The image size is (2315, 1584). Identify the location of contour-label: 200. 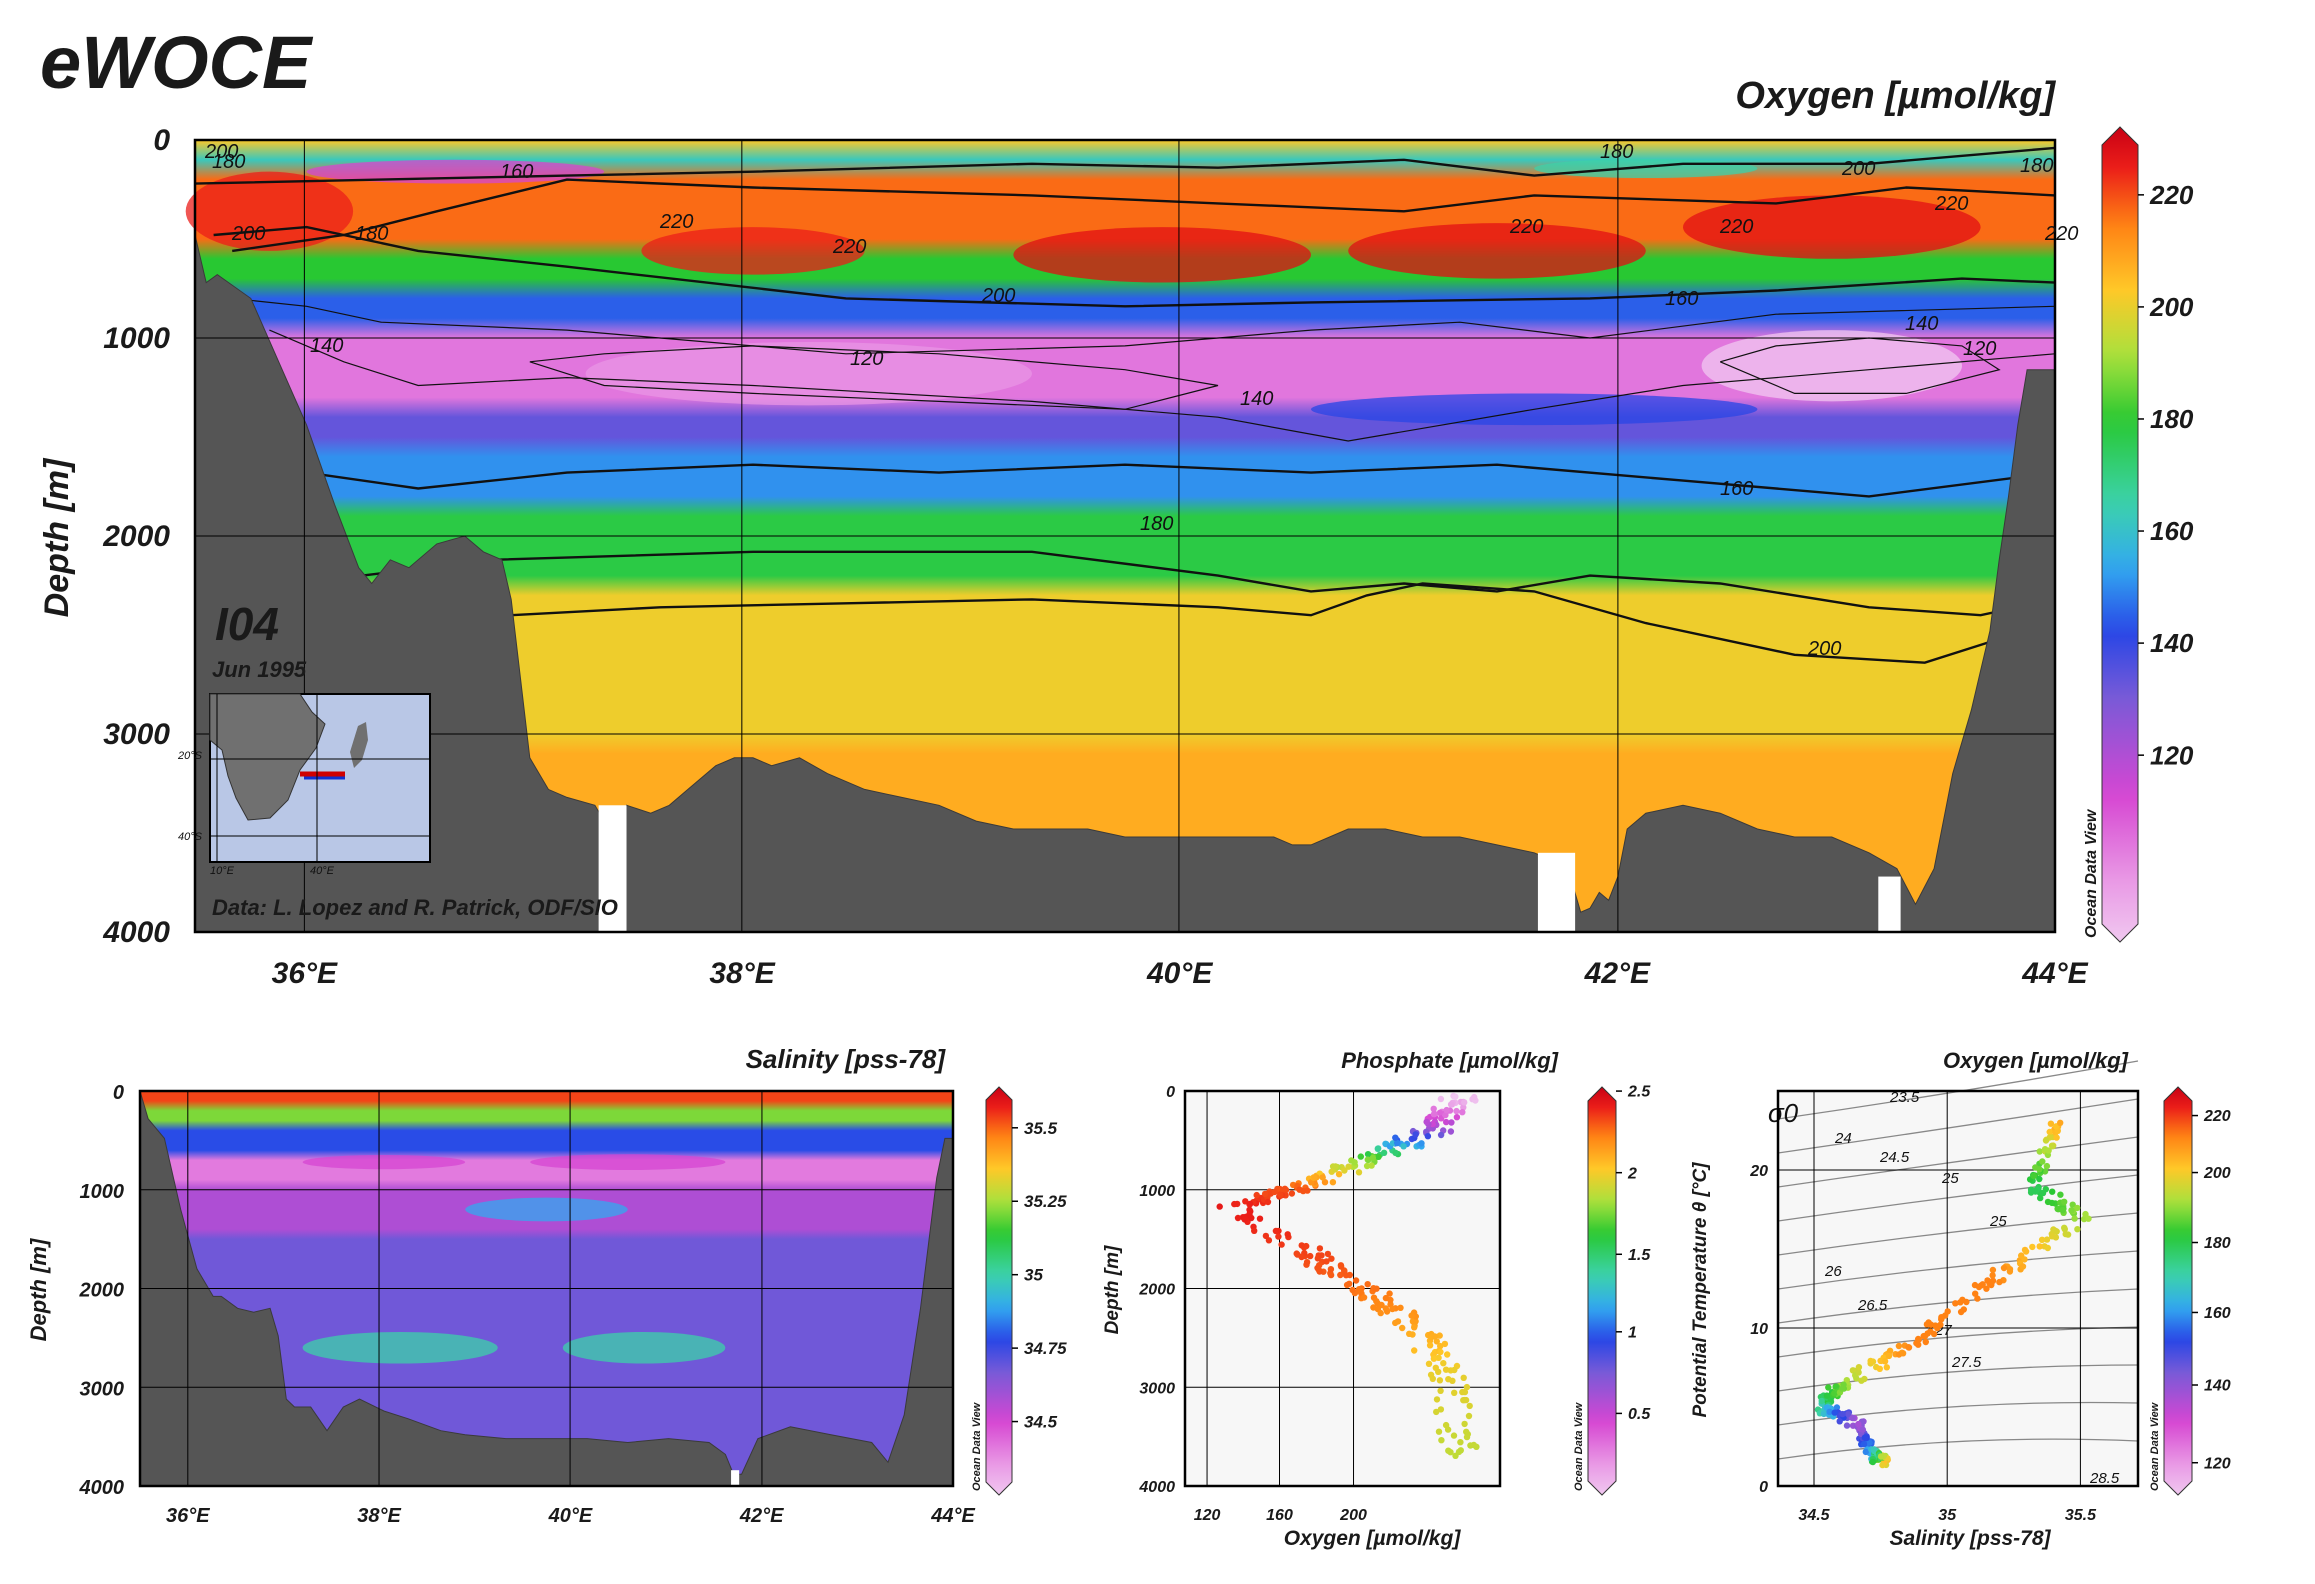
(248, 234).